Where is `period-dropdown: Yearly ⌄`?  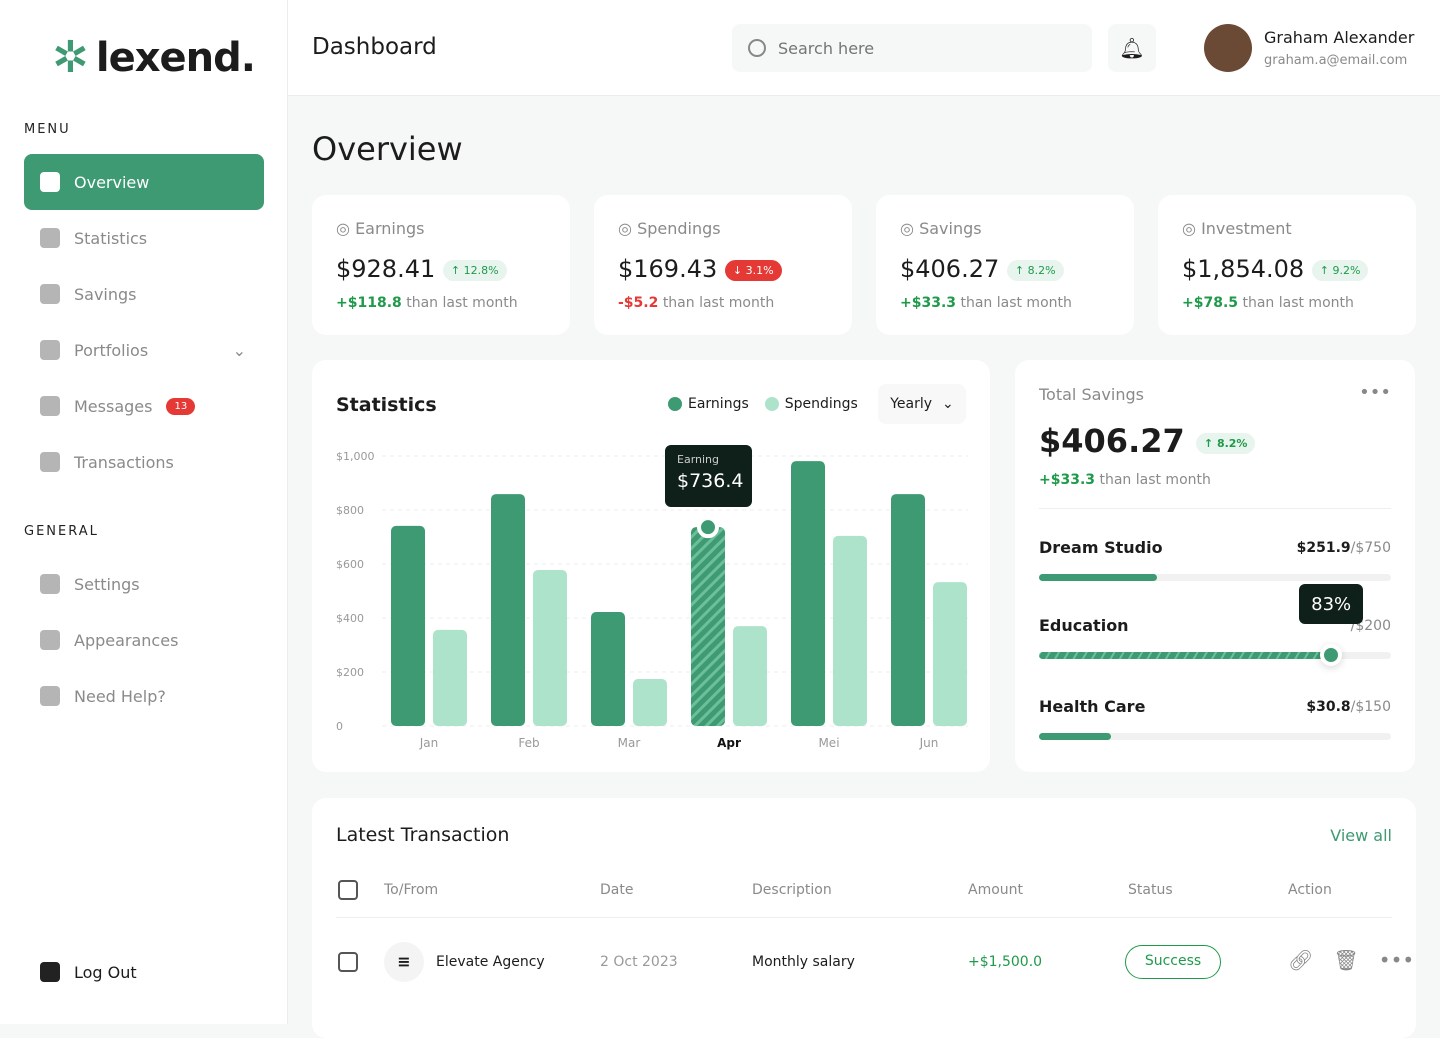 period-dropdown: Yearly ⌄ is located at coordinates (922, 404).